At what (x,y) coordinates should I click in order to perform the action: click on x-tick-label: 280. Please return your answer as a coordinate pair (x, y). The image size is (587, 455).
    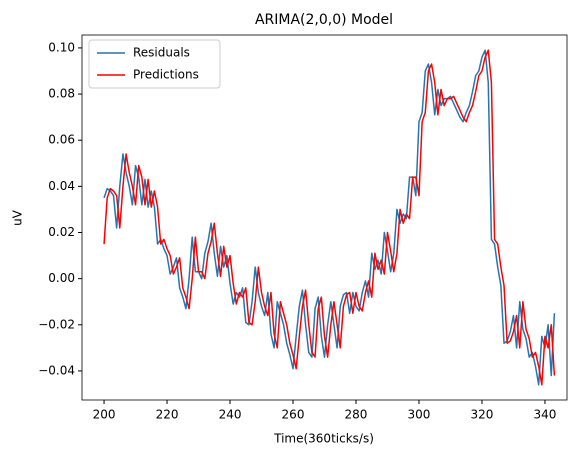
    Looking at the image, I should click on (356, 415).